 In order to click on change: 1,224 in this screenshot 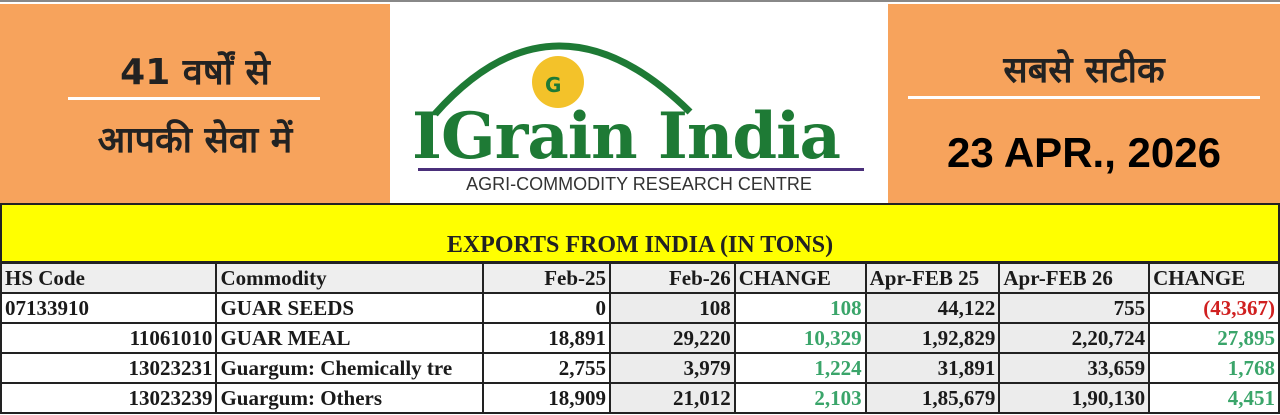, I will do `click(800, 368)`.